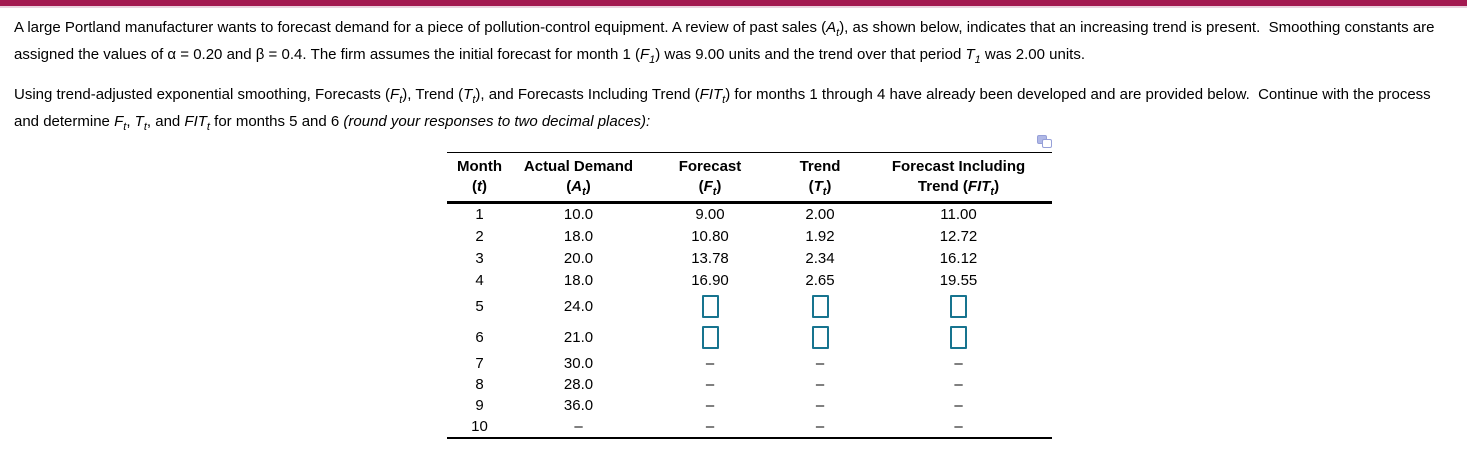  Describe the element at coordinates (710, 214) in the screenshot. I see `table-cell: 9.00` at that location.